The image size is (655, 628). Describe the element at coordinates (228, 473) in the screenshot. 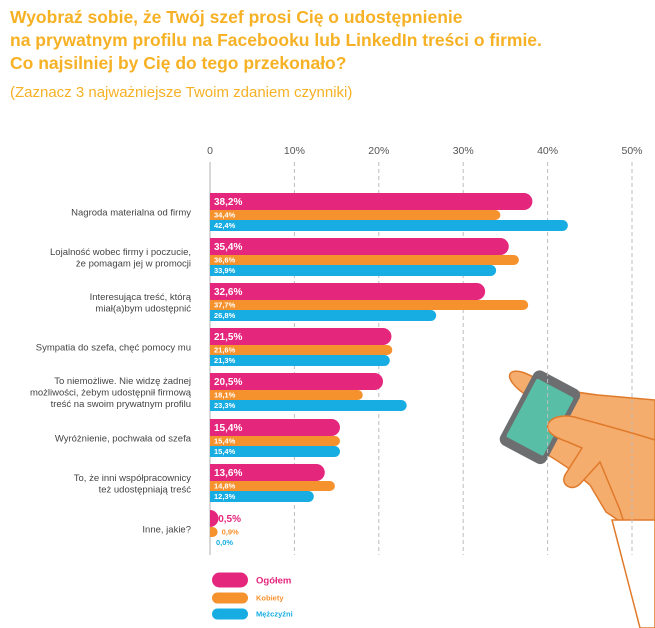

I see `data-label: 13,6%` at that location.